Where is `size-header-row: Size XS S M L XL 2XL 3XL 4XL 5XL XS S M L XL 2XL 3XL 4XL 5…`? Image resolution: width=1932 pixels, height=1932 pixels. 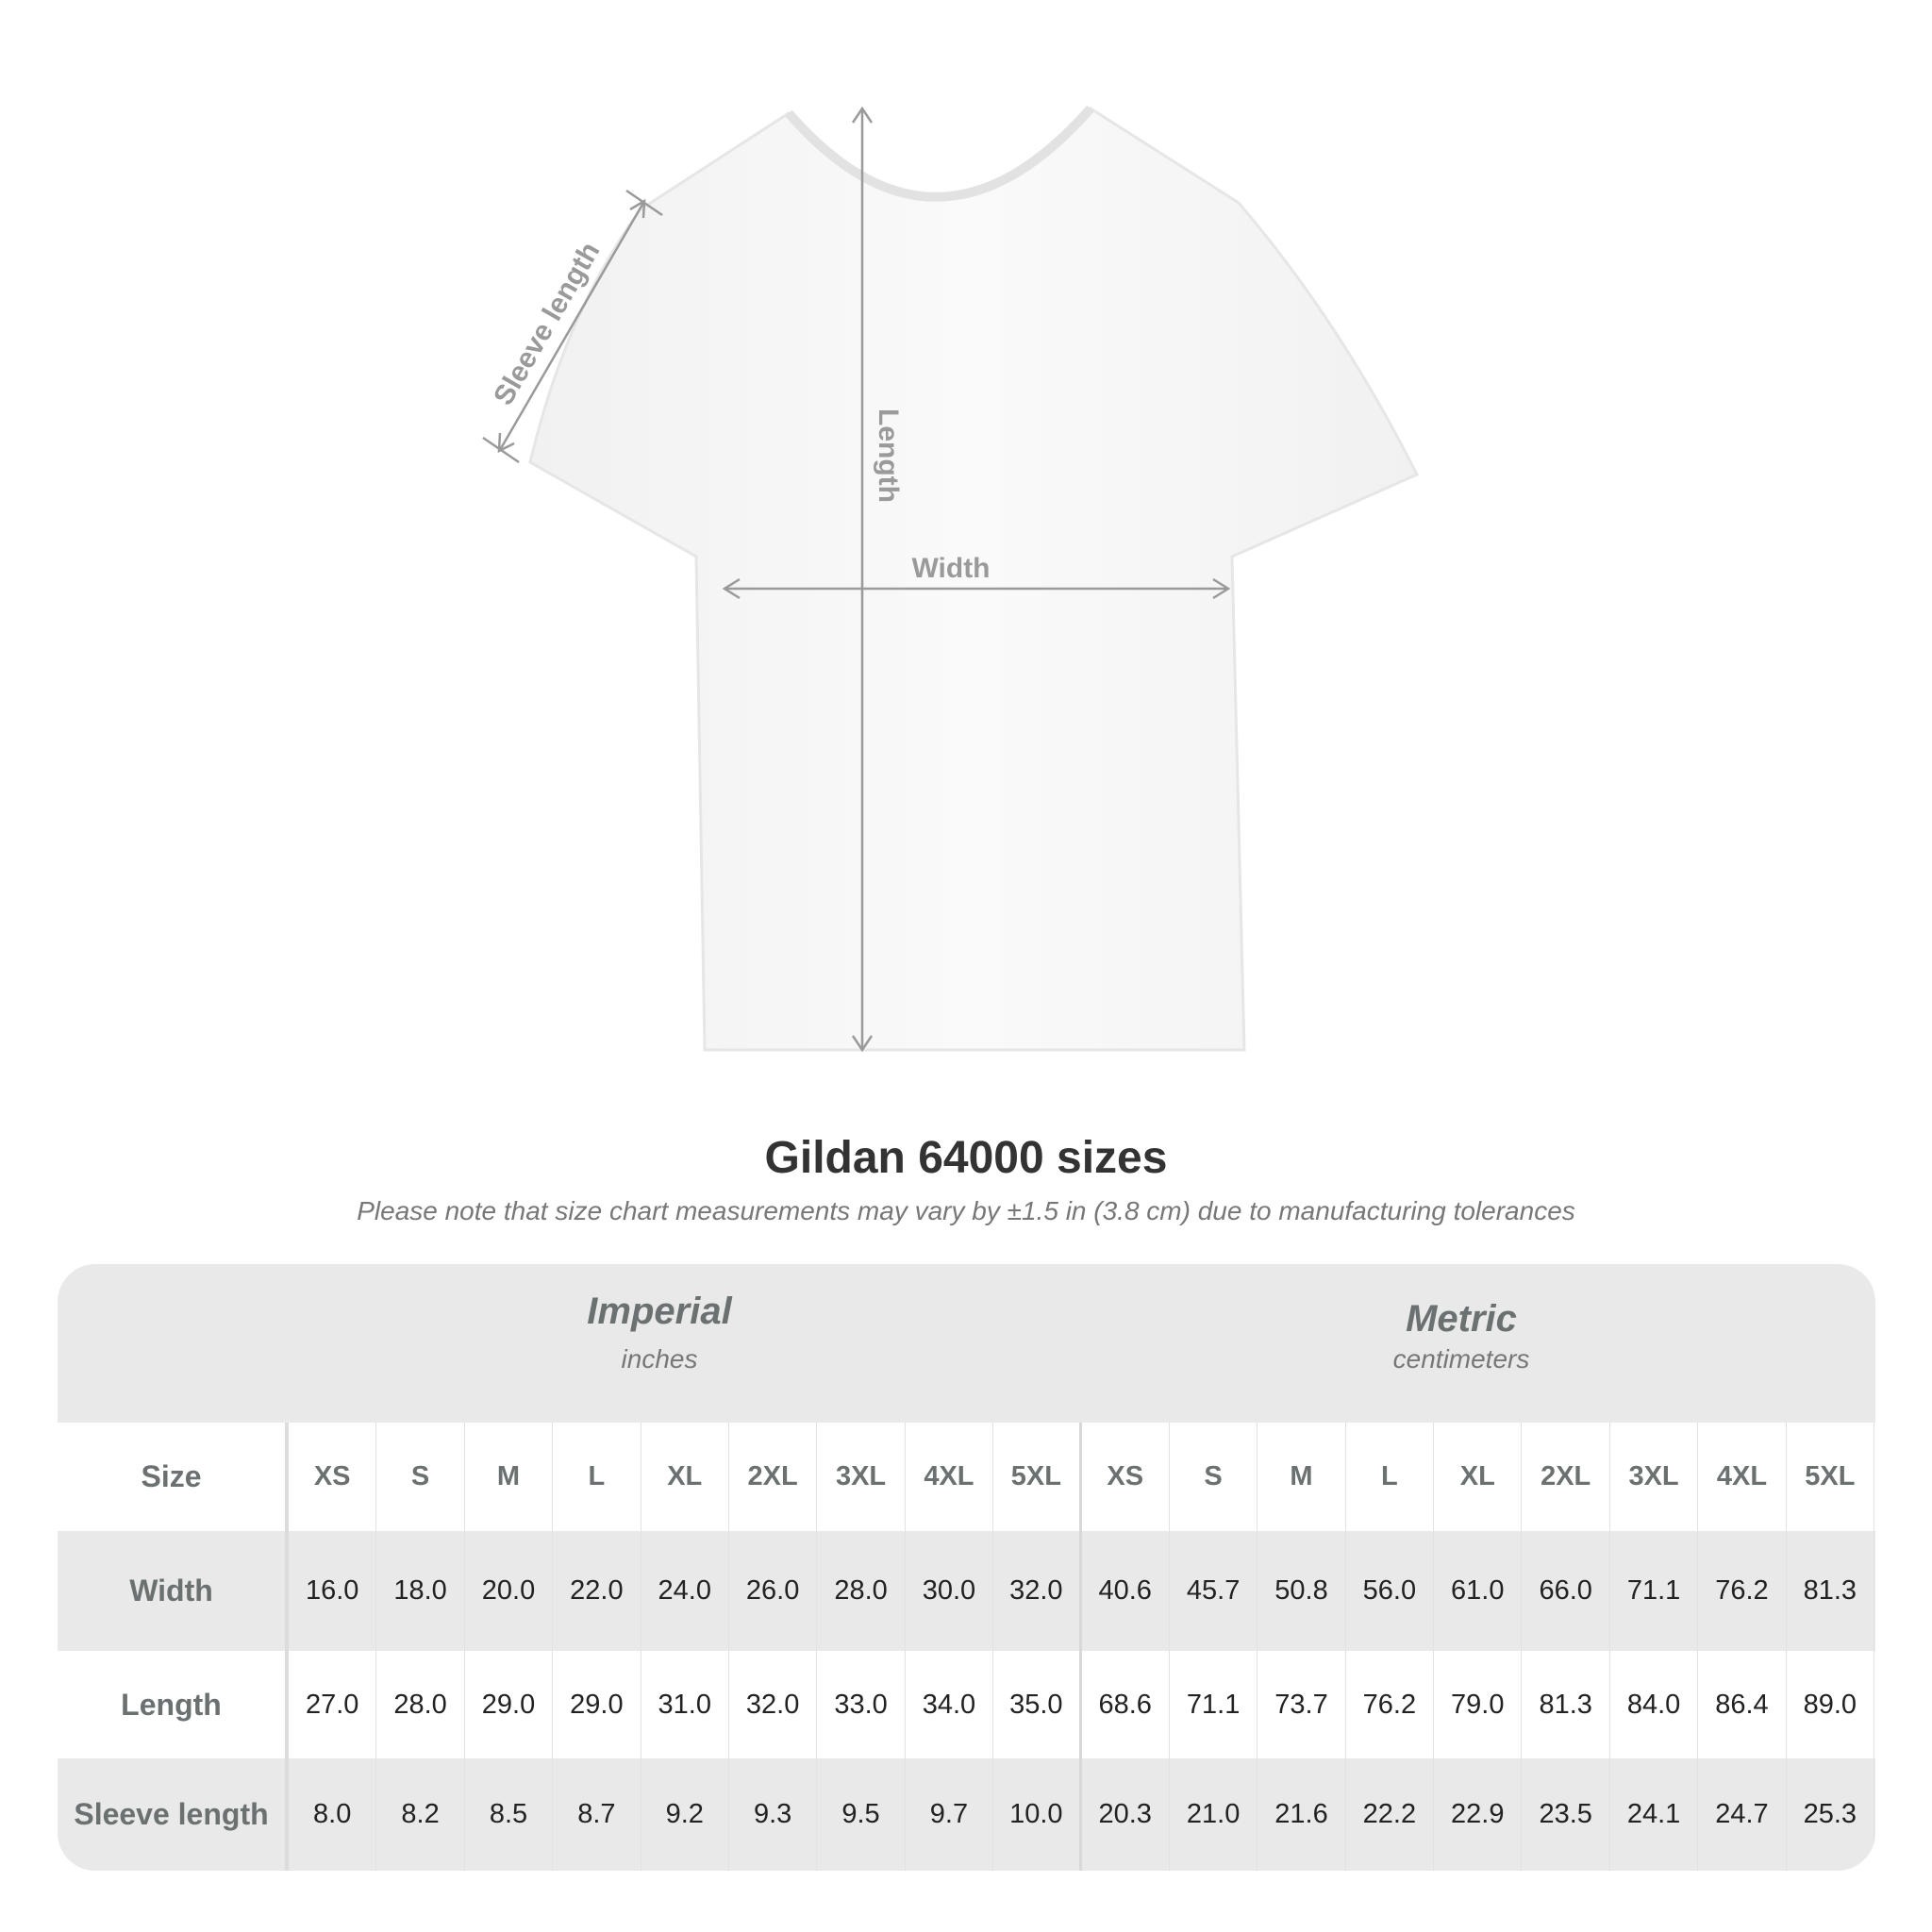
size-header-row: Size XS S M L XL 2XL 3XL 4XL 5XL XS S M L XL 2XL 3XL 4XL 5… is located at coordinates (967, 1477).